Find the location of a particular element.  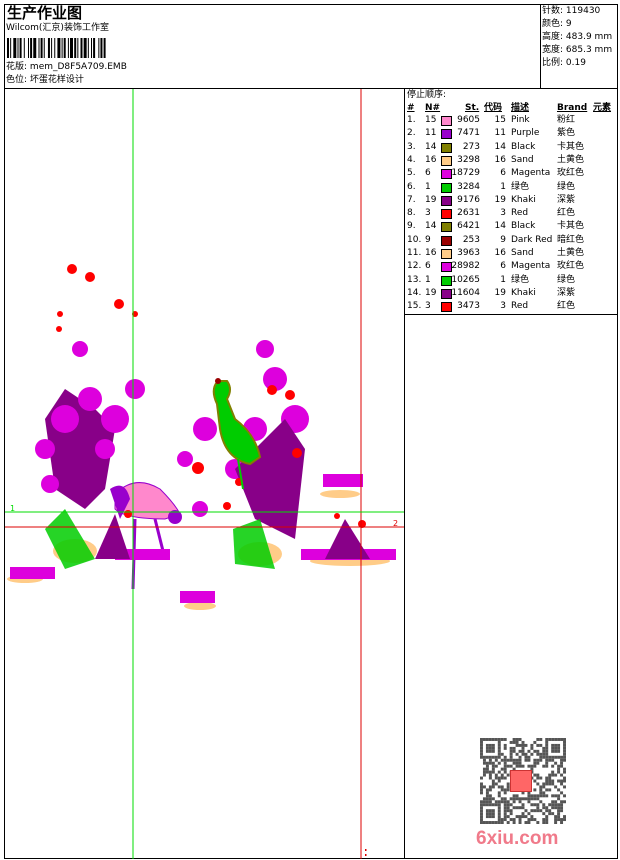

col-header-brand: Brand is located at coordinates (572, 108).